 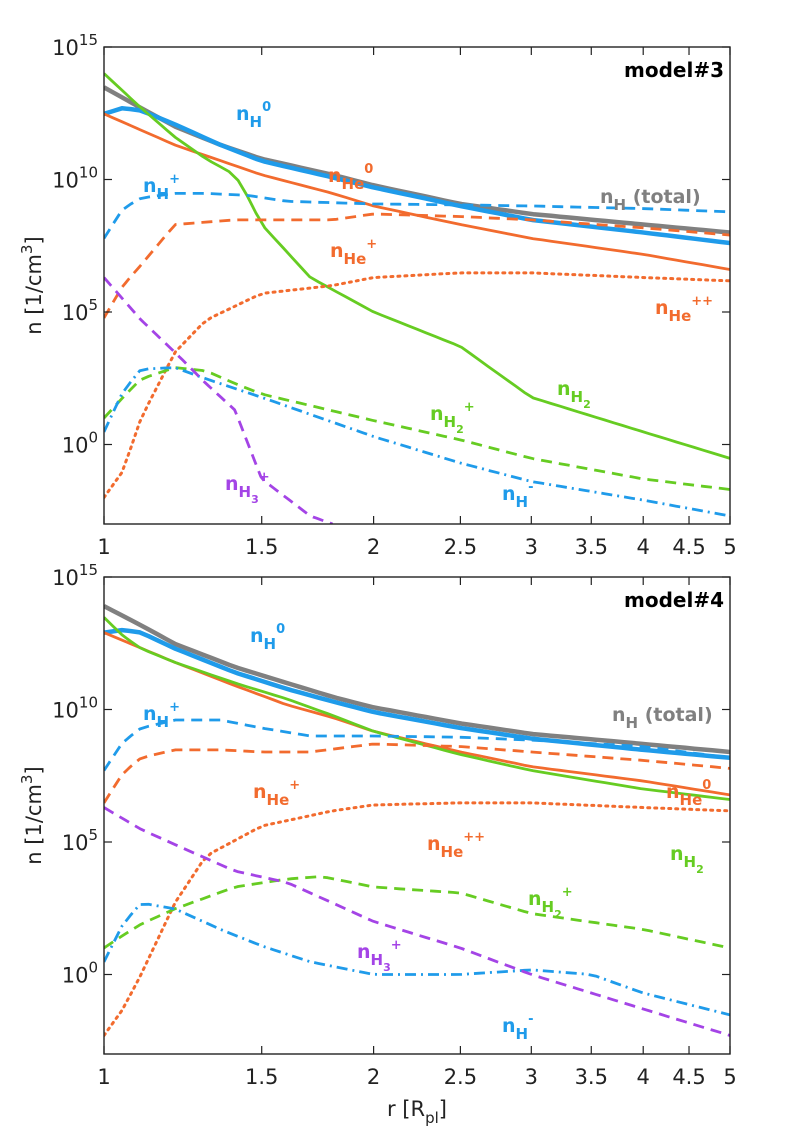 I want to click on panel-title: model#4, so click(x=674, y=600).